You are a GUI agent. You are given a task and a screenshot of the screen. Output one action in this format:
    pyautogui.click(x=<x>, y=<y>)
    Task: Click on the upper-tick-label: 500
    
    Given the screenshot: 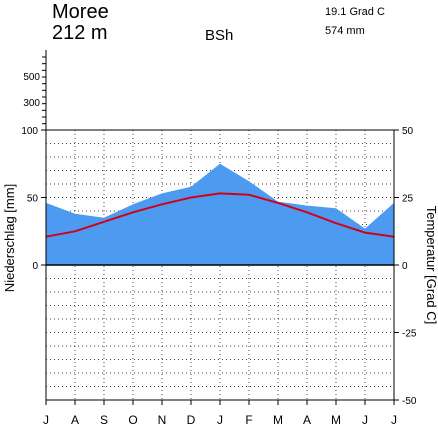 What is the action you would take?
    pyautogui.click(x=31, y=77)
    